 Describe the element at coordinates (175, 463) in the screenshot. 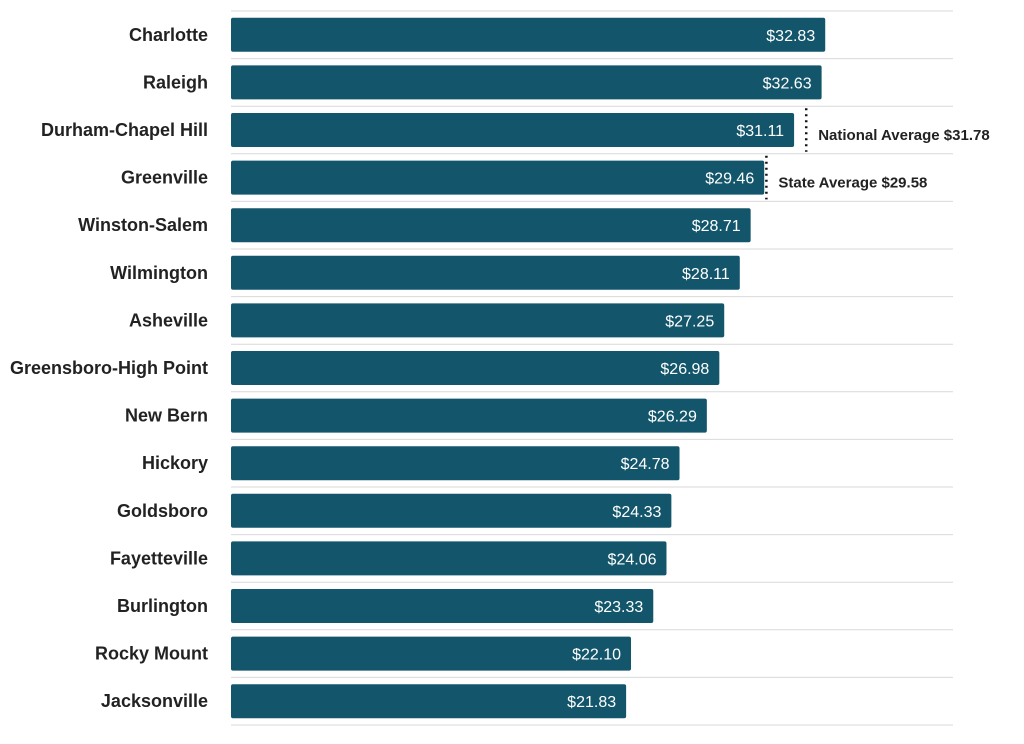

I see `category-label: Hickory` at that location.